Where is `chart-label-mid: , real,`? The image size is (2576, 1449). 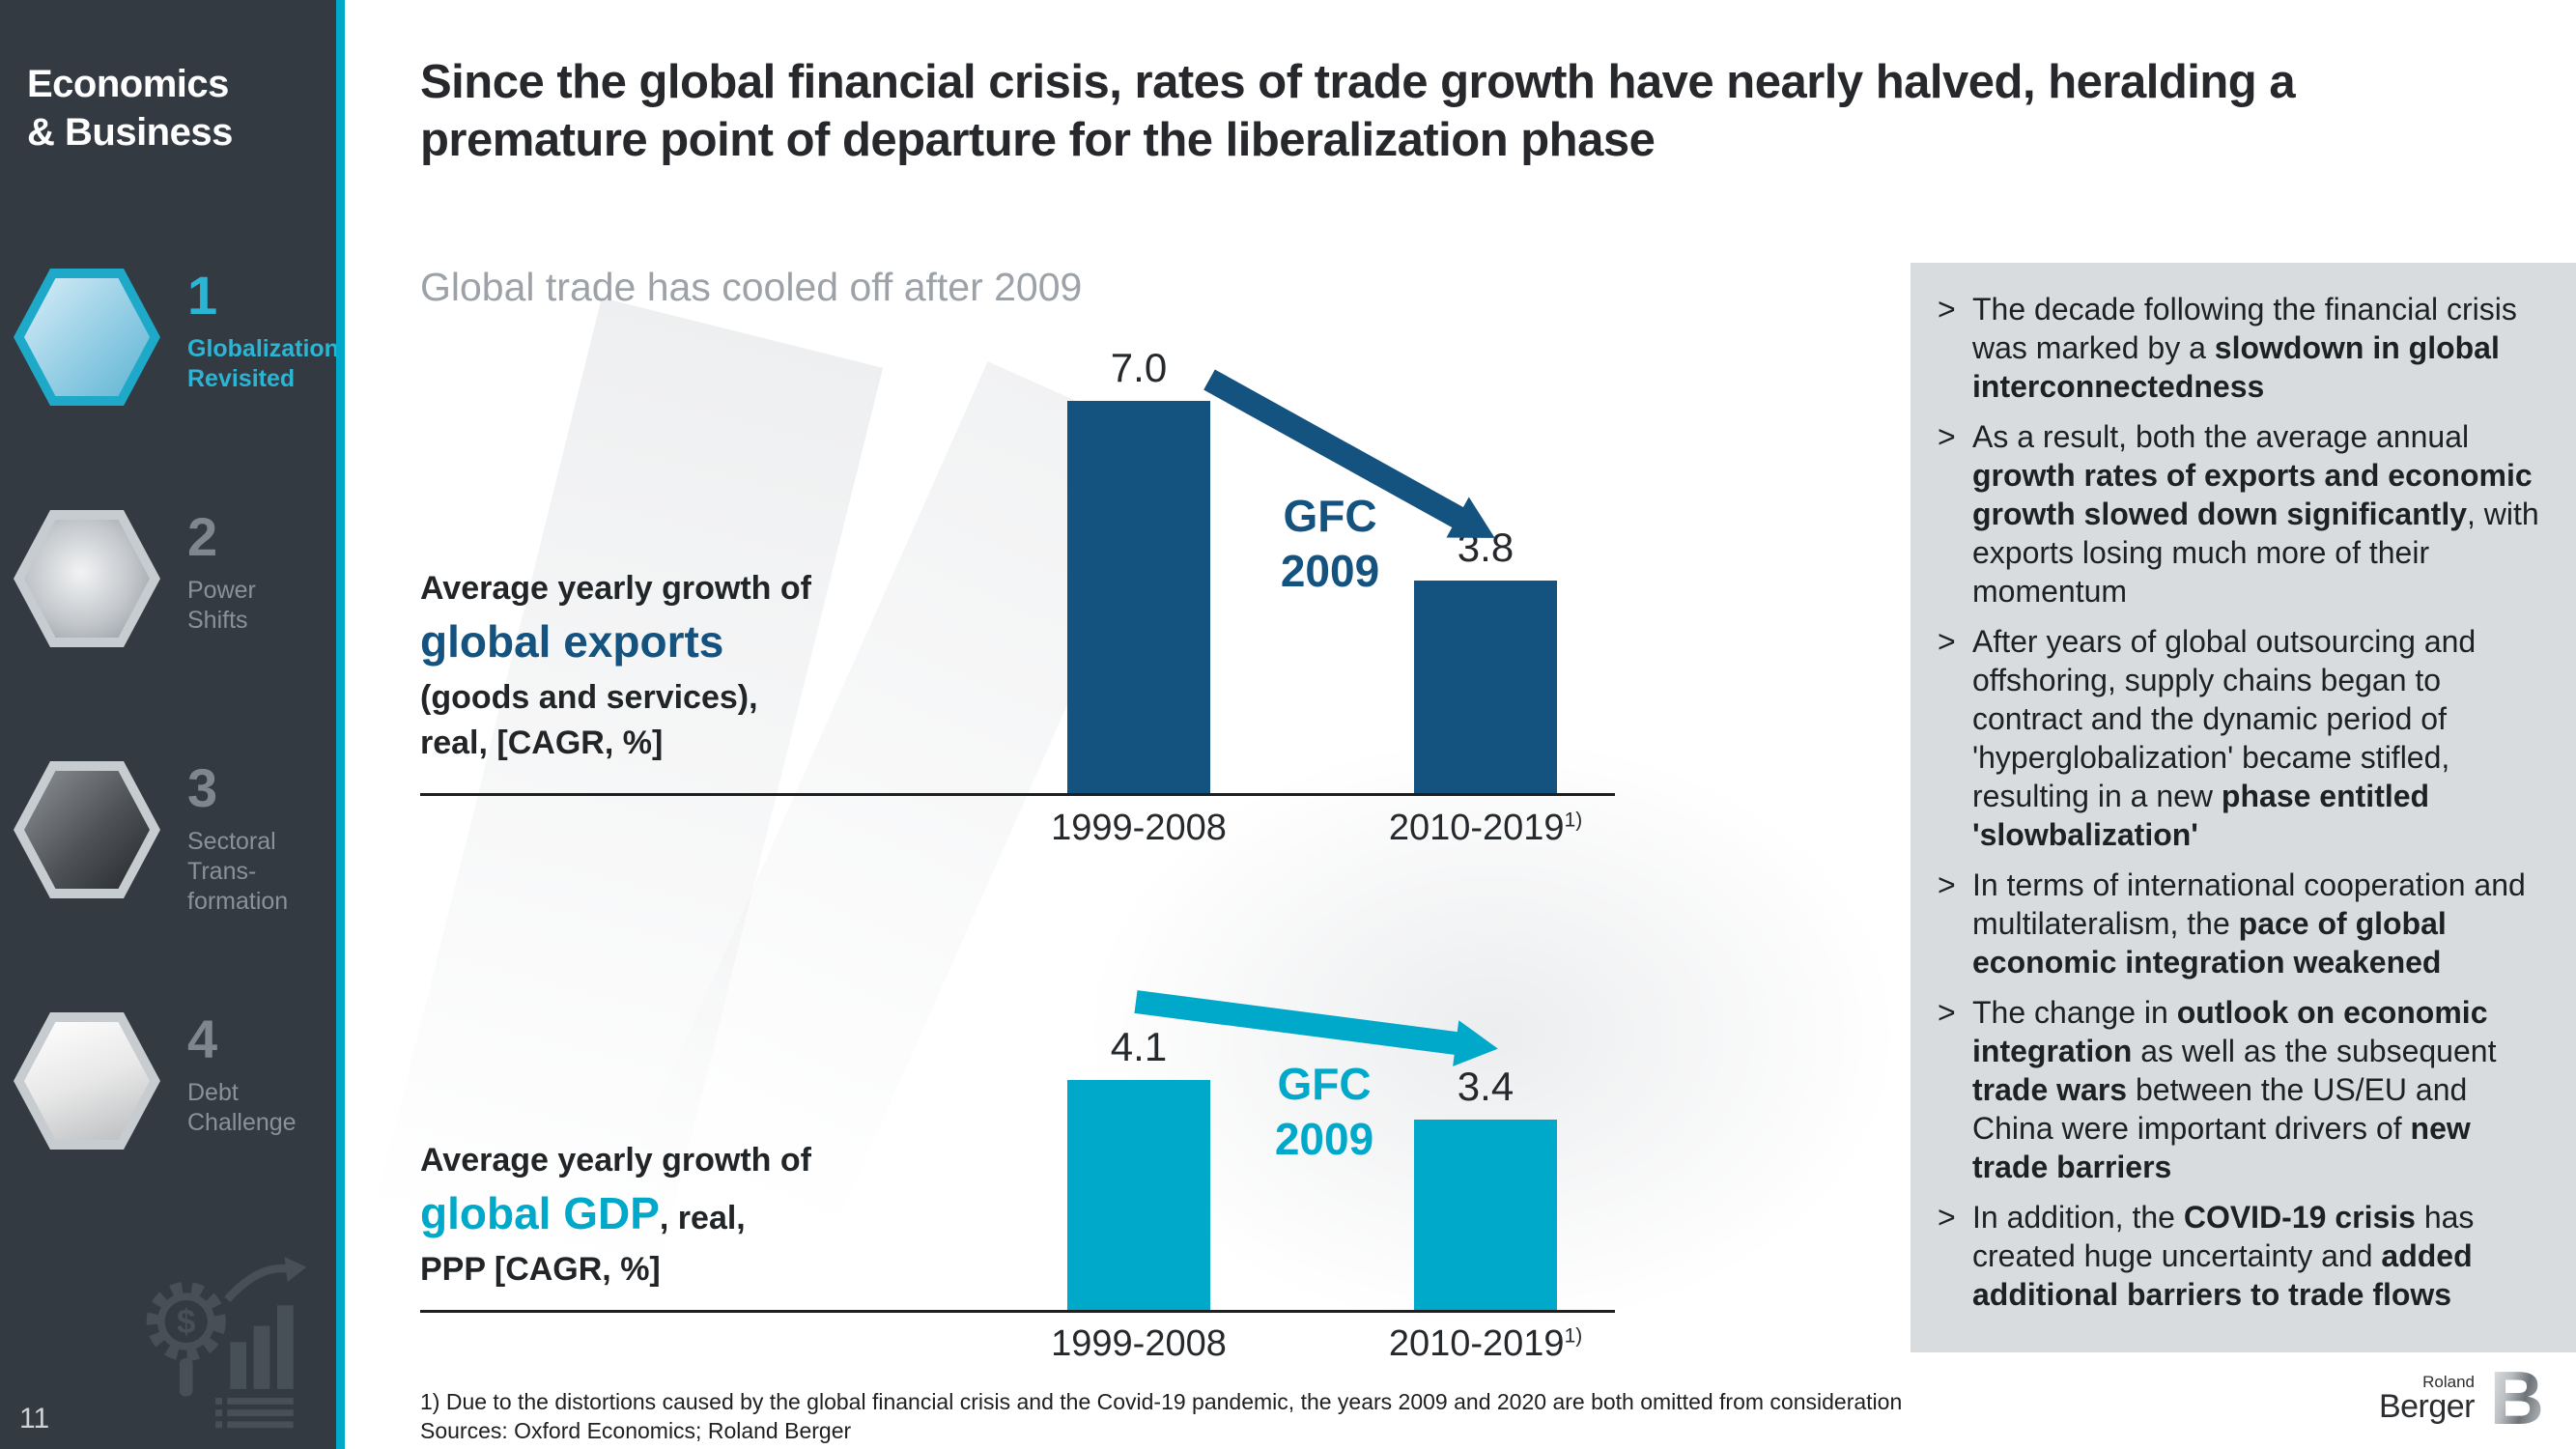 chart-label-mid: , real, is located at coordinates (702, 1218).